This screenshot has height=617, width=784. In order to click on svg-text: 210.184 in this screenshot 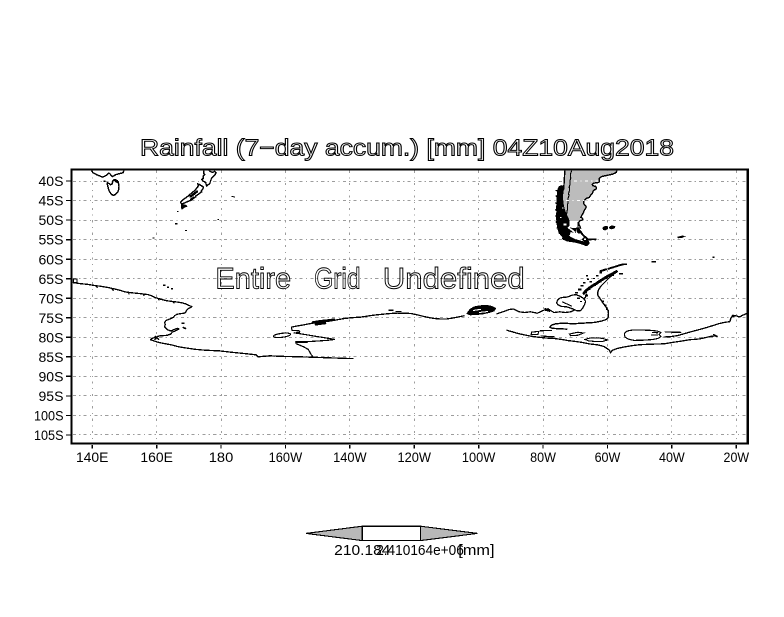, I will do `click(362, 551)`.